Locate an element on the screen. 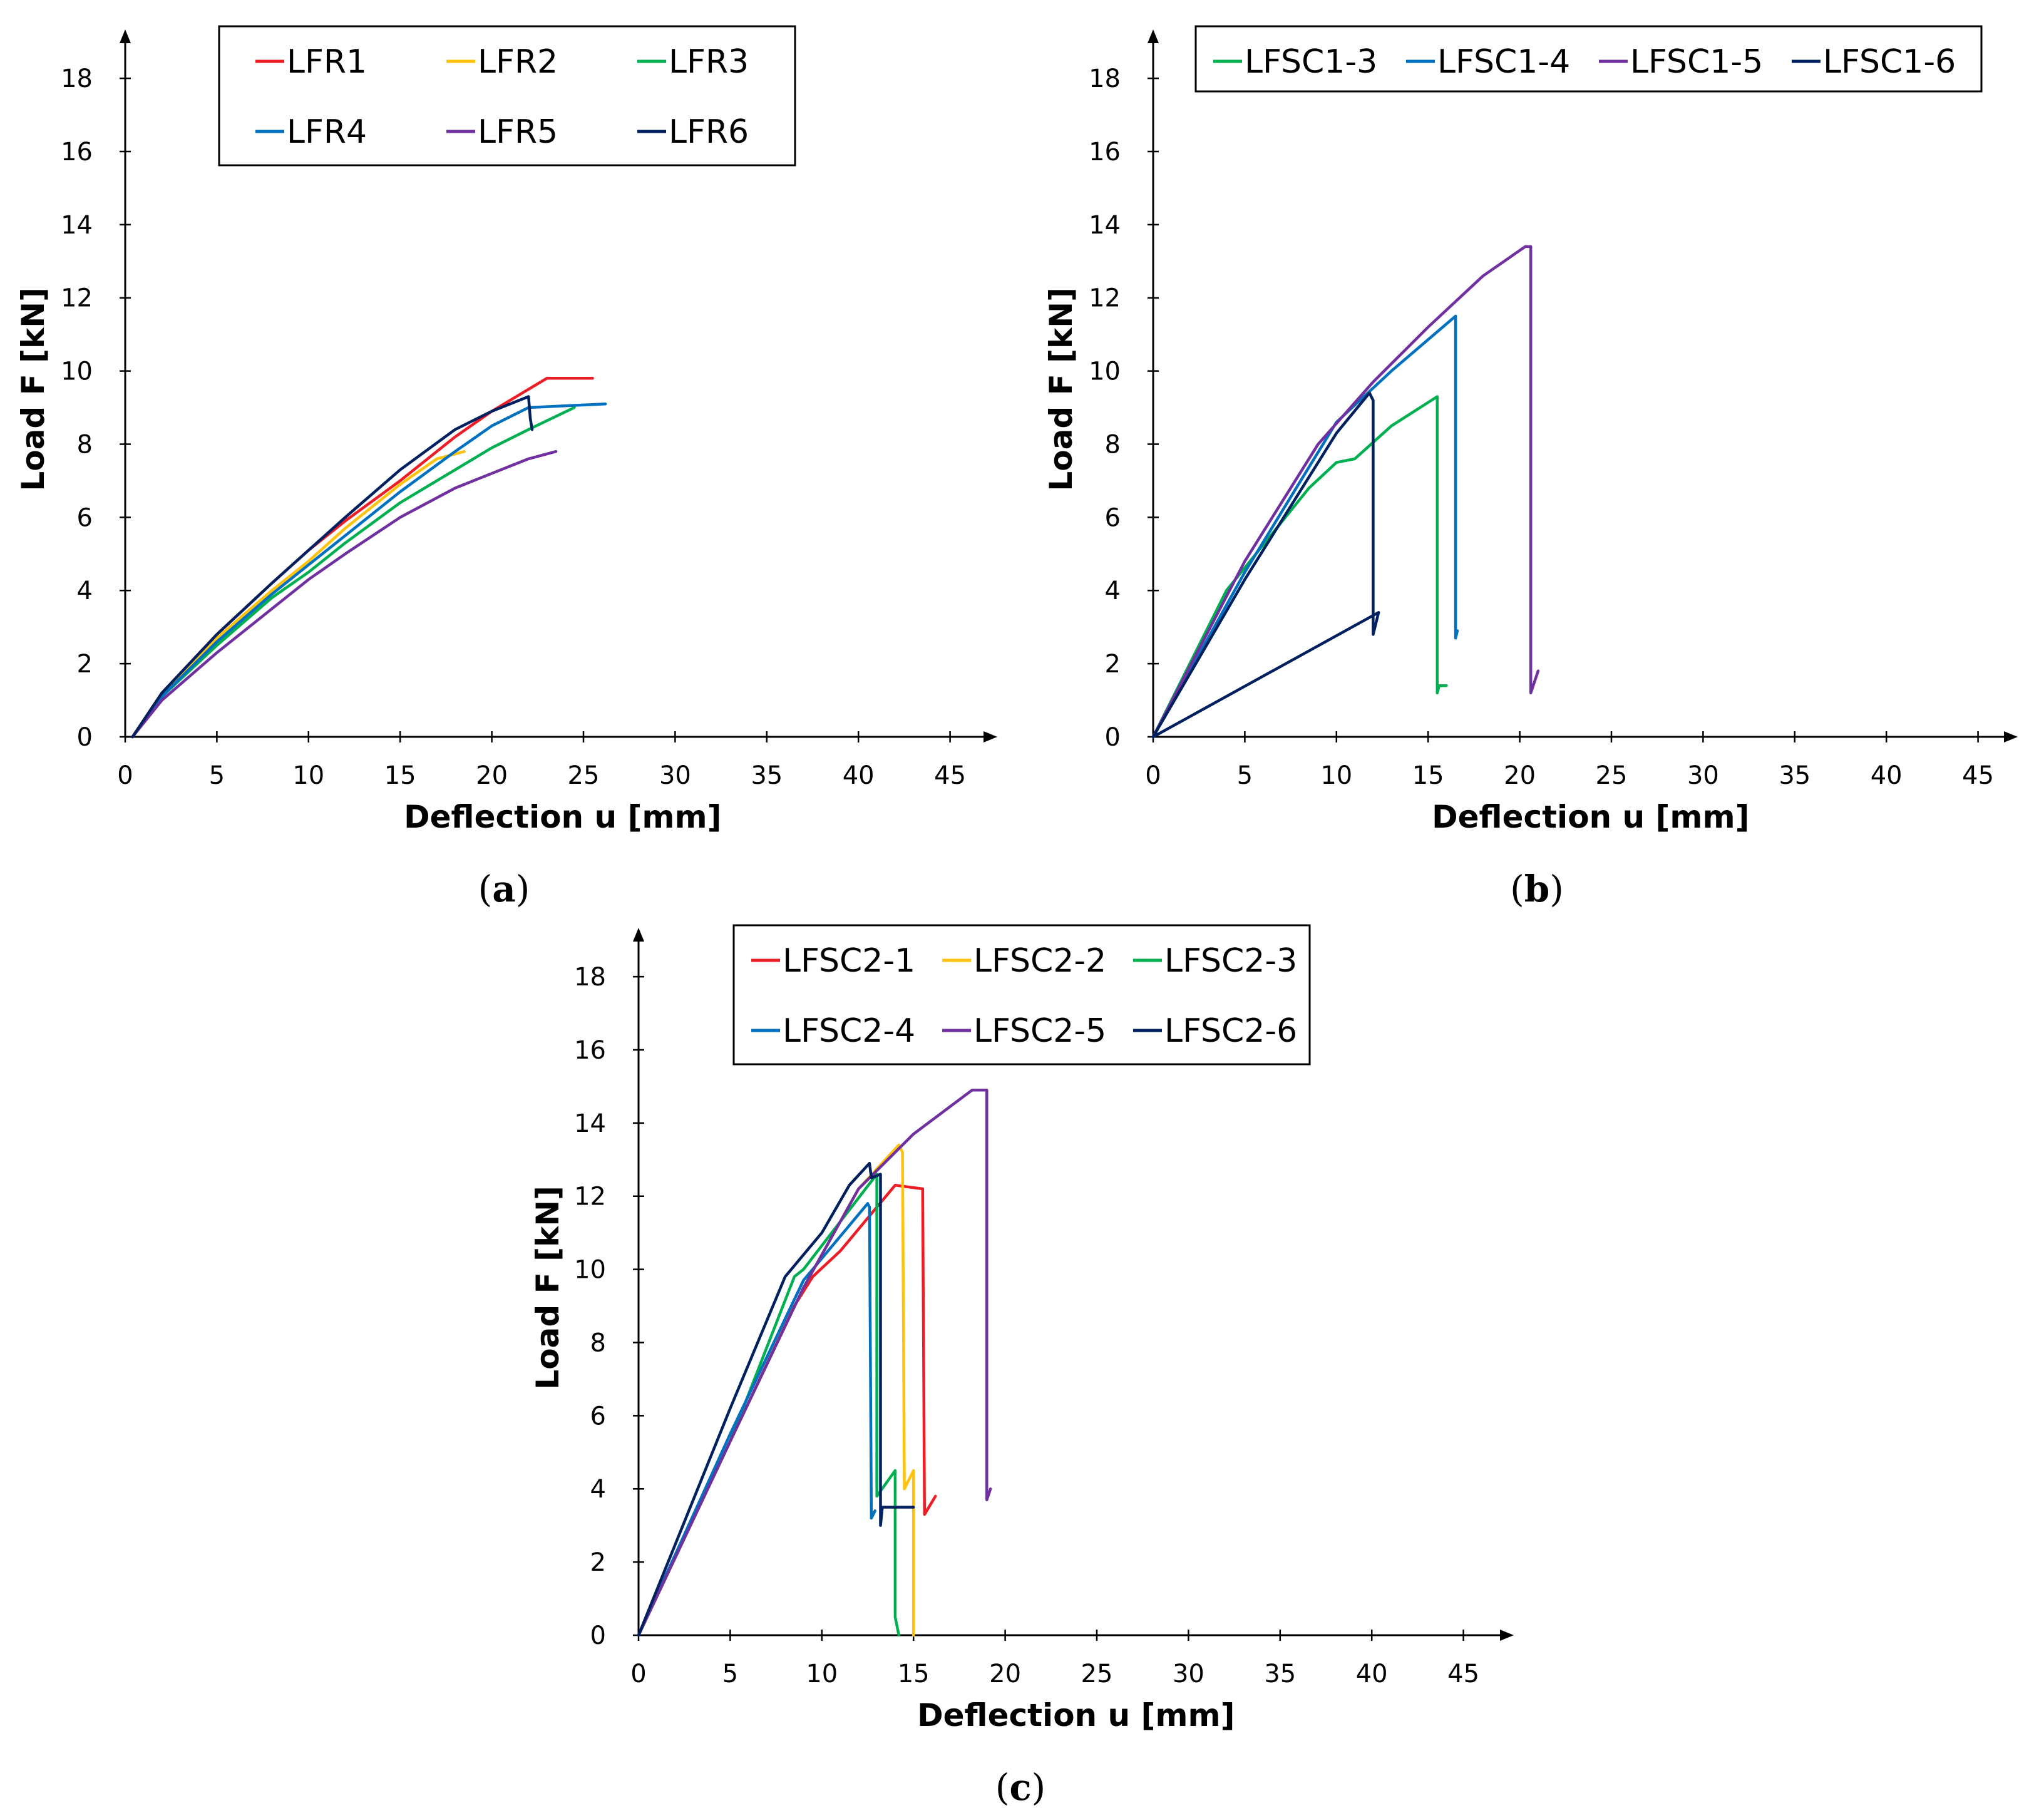 This screenshot has height=1808, width=2044. panel-label: (c) is located at coordinates (1020, 1787).